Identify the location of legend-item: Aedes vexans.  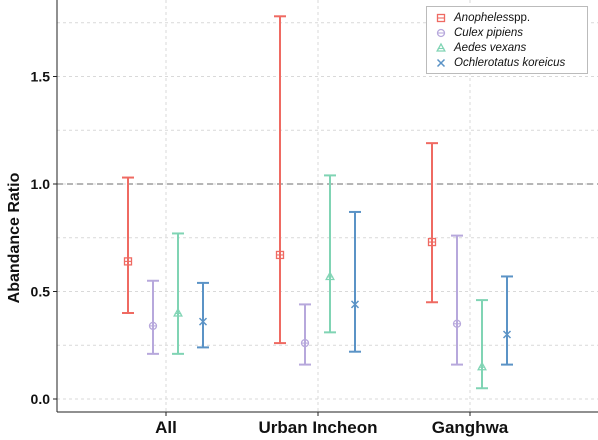
(479, 48).